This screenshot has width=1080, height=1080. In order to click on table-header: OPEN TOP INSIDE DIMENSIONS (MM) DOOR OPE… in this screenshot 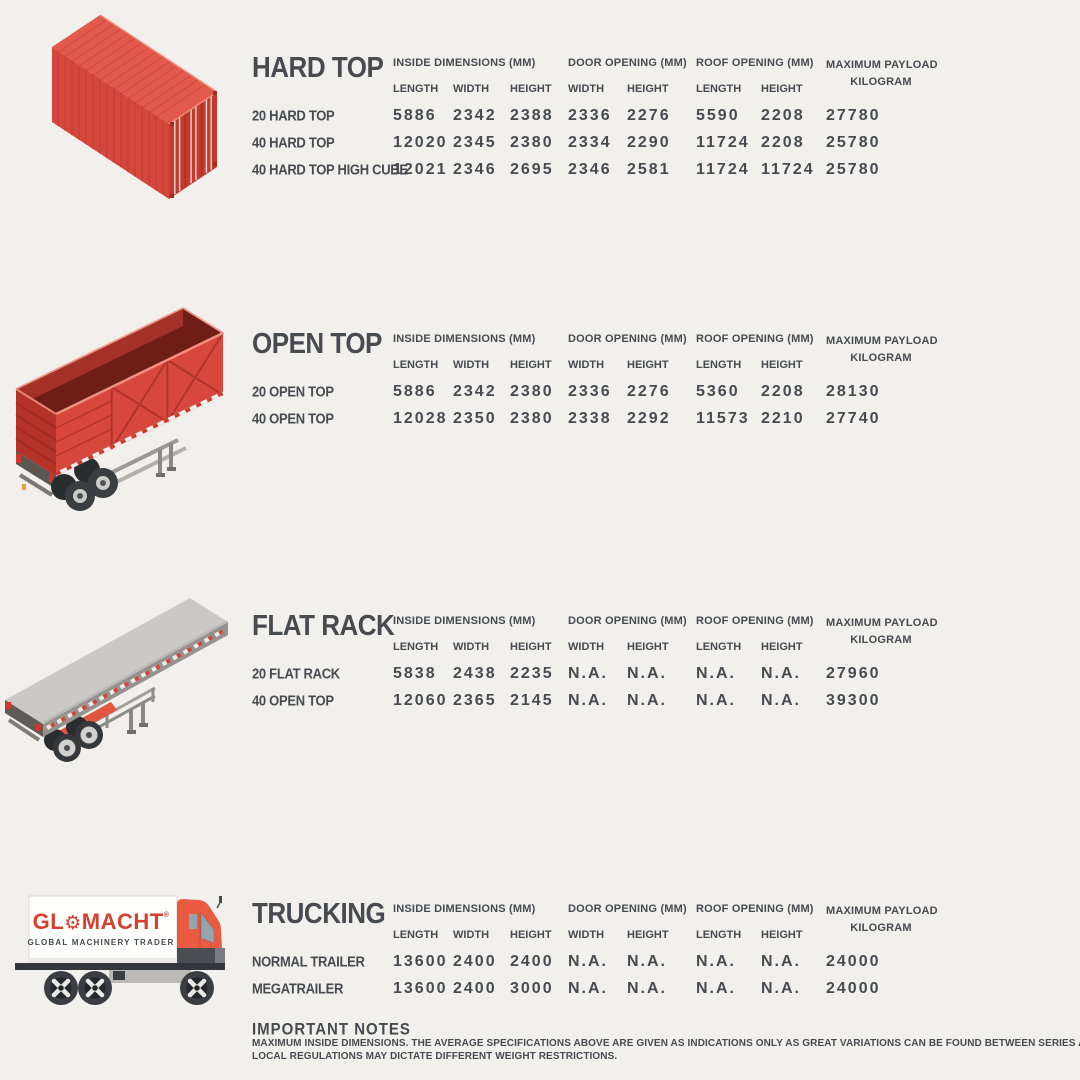, I will do `click(595, 352)`.